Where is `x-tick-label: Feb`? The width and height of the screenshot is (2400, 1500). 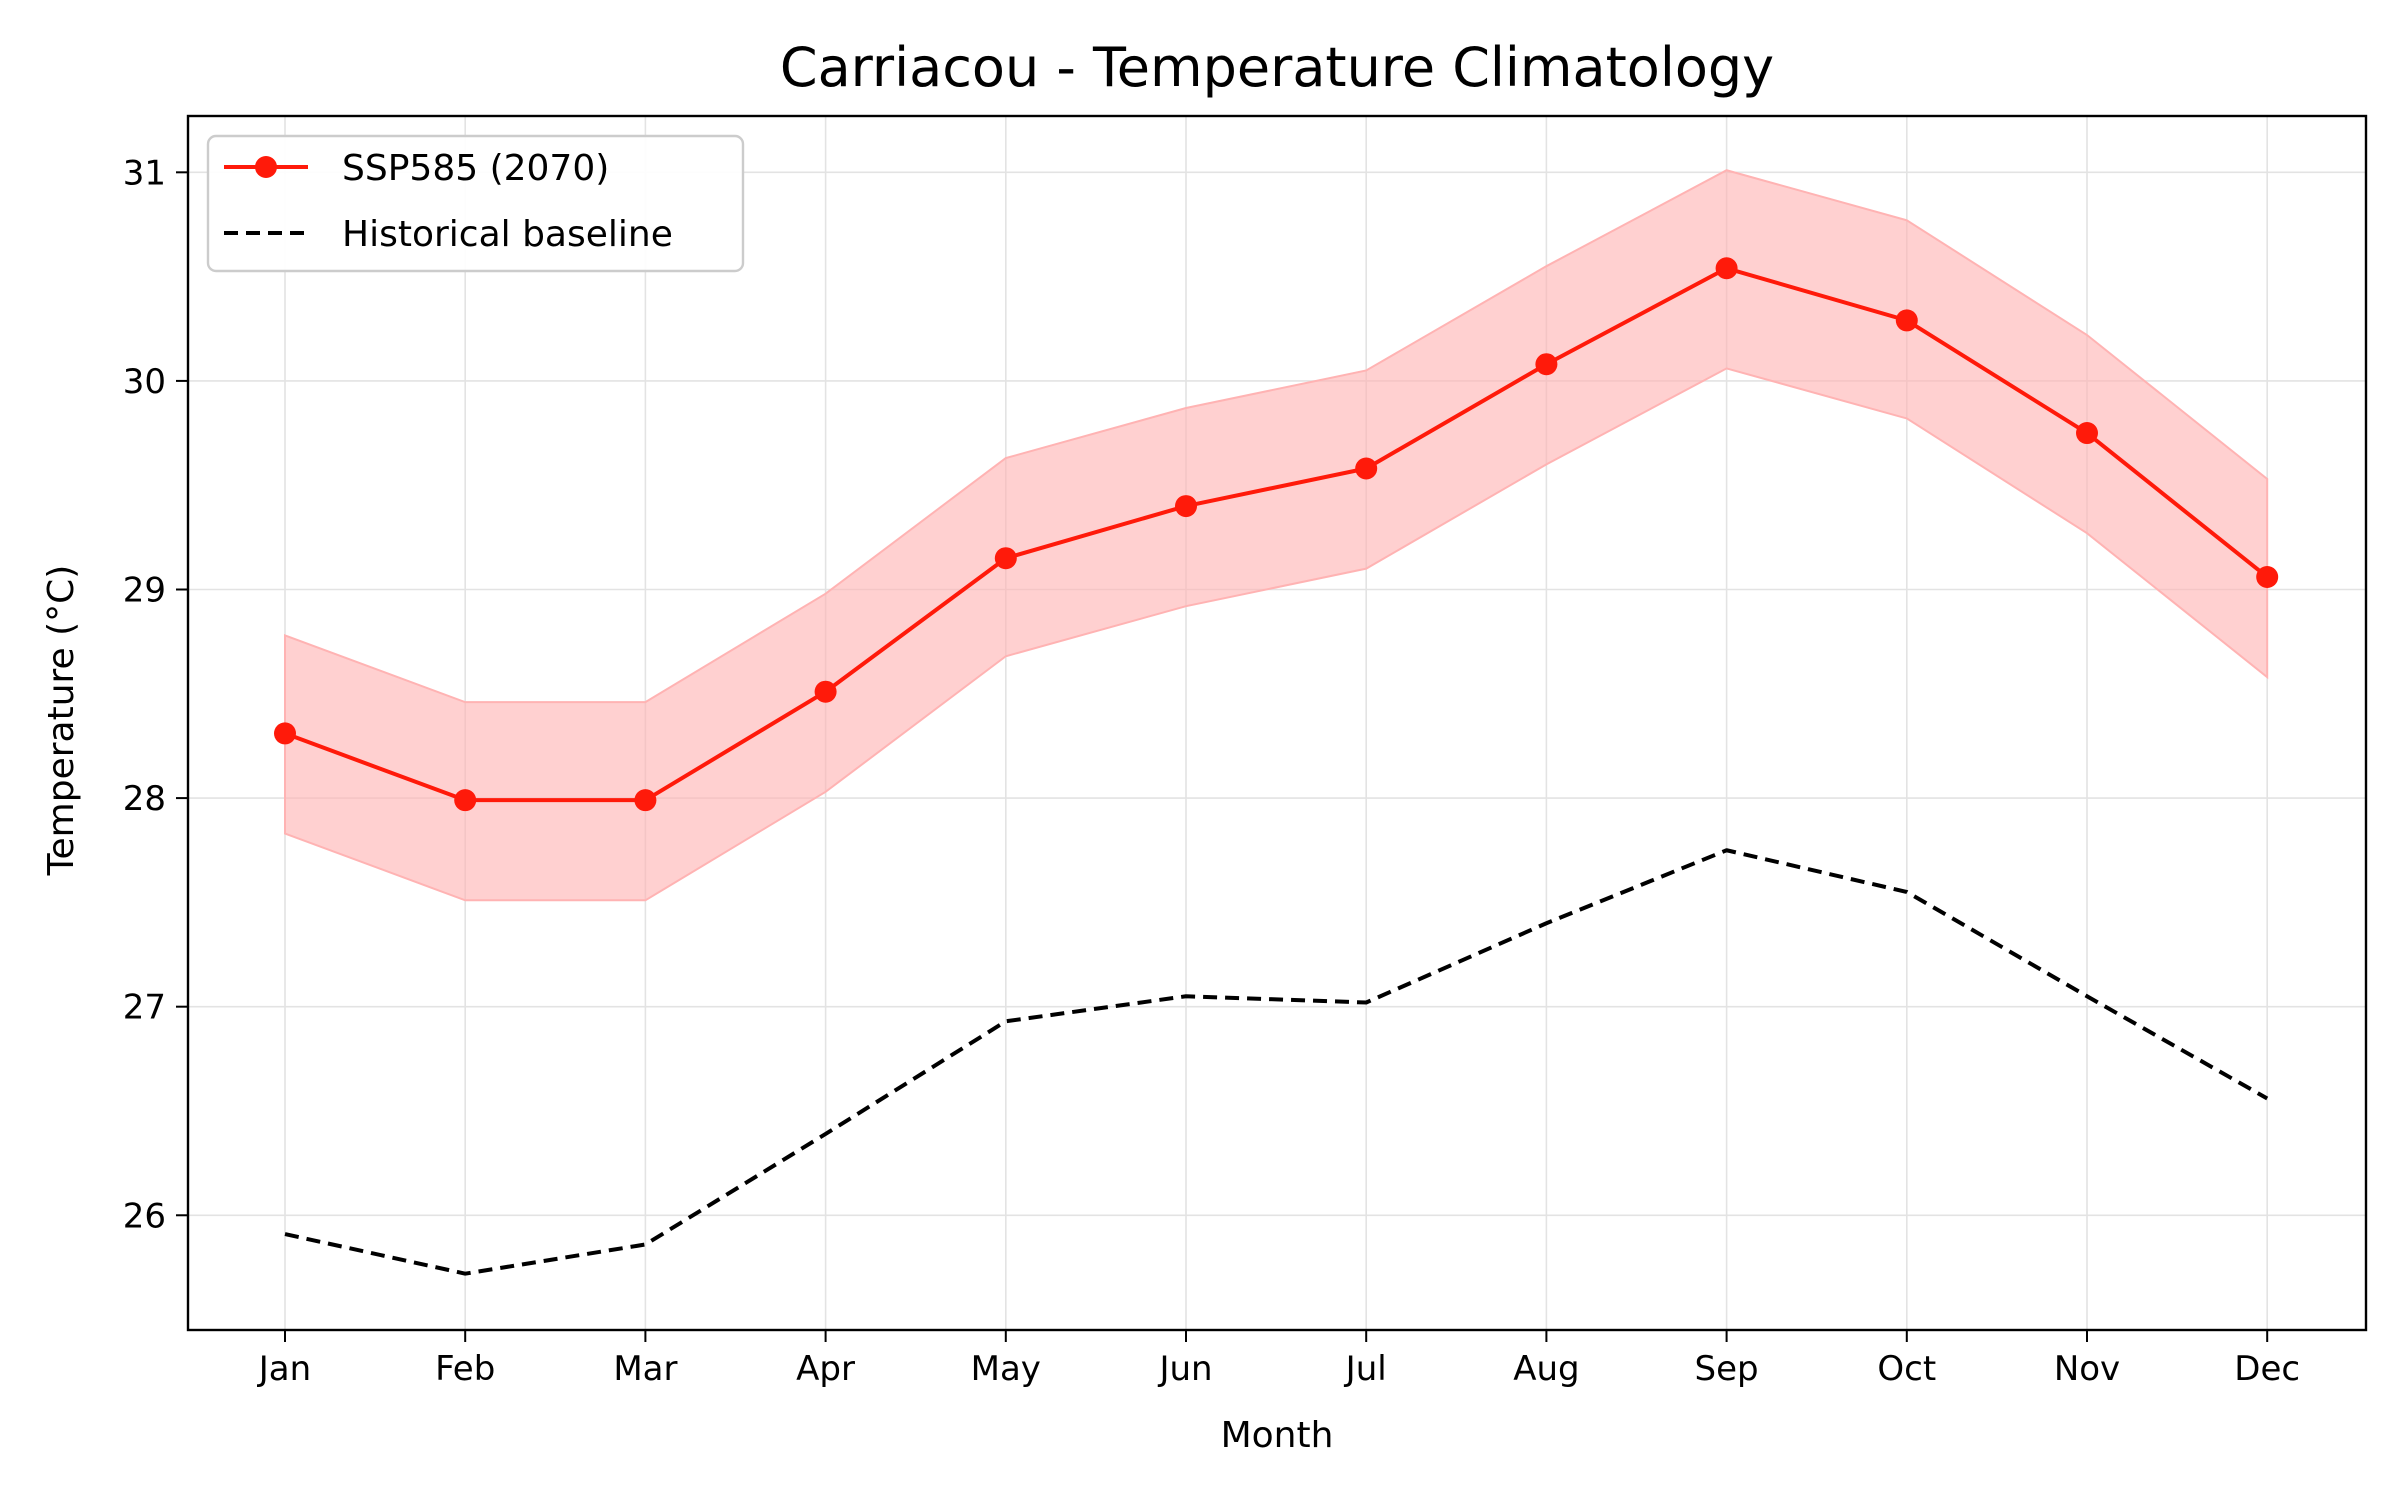 x-tick-label: Feb is located at coordinates (465, 1369).